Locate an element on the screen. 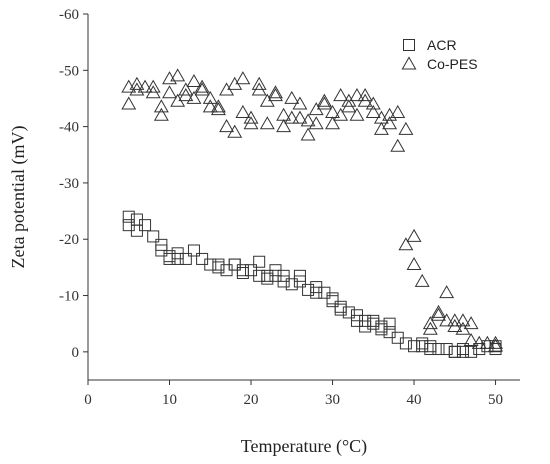 This screenshot has width=550, height=464. y-axis-title: Zeta potential (mV) is located at coordinates (18, 197).